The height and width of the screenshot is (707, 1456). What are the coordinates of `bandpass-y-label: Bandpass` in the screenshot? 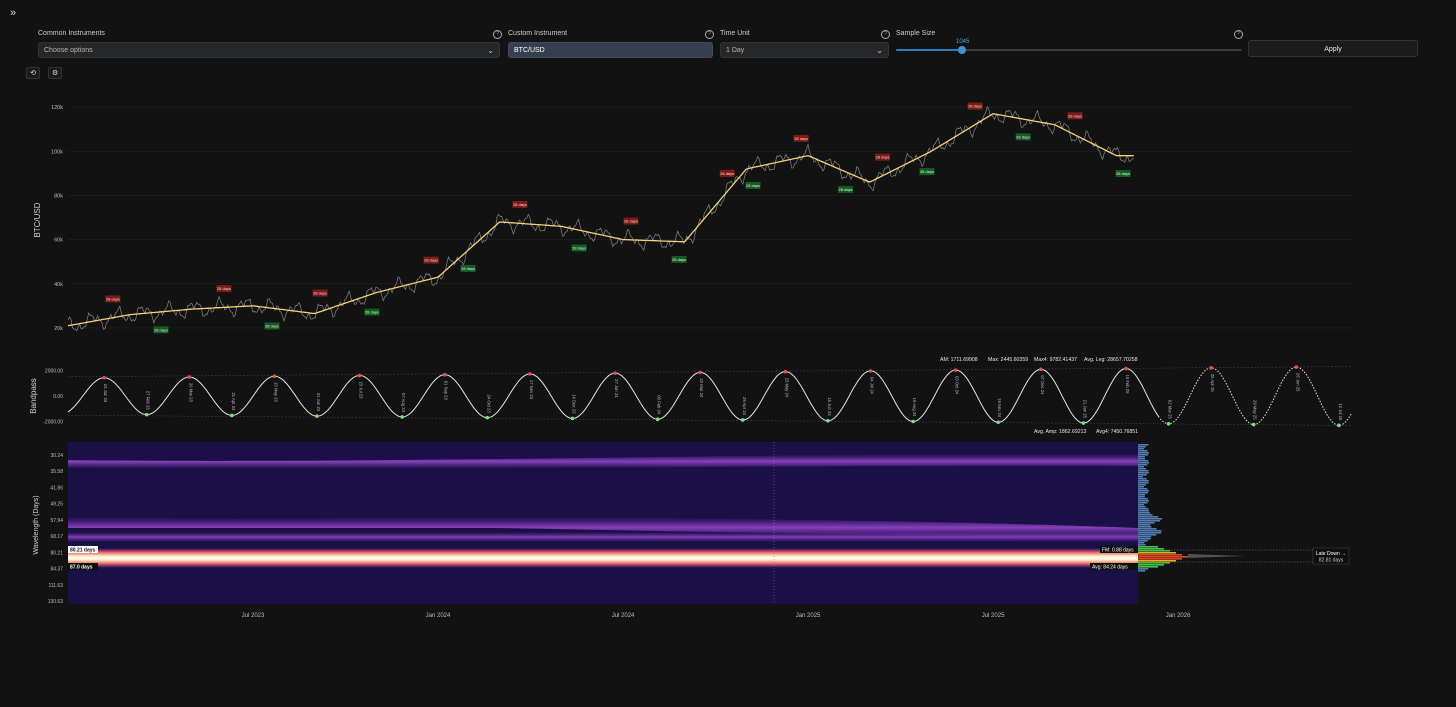 It's located at (33, 396).